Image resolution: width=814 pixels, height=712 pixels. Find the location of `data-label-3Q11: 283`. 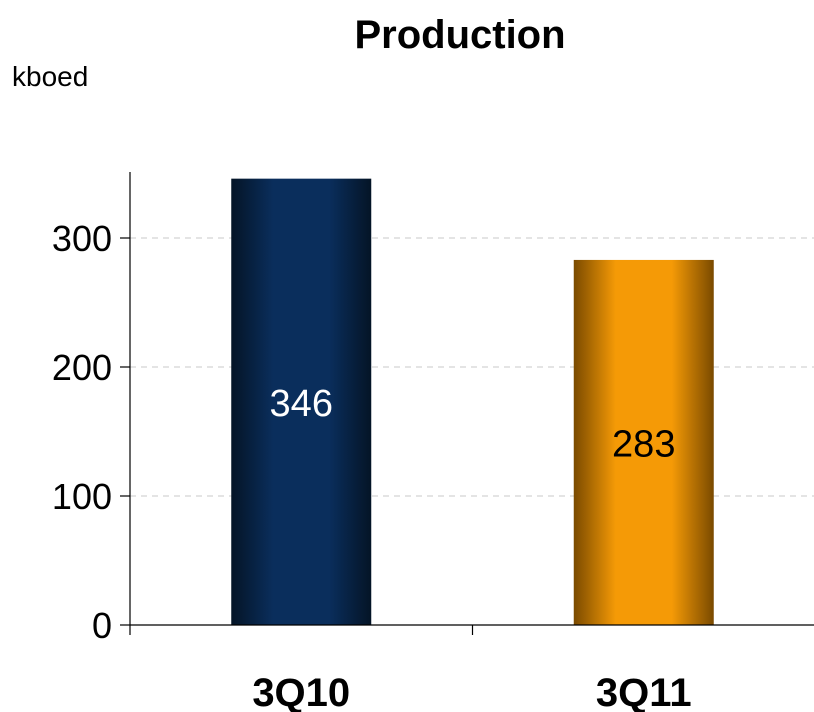

data-label-3Q11: 283 is located at coordinates (643, 444).